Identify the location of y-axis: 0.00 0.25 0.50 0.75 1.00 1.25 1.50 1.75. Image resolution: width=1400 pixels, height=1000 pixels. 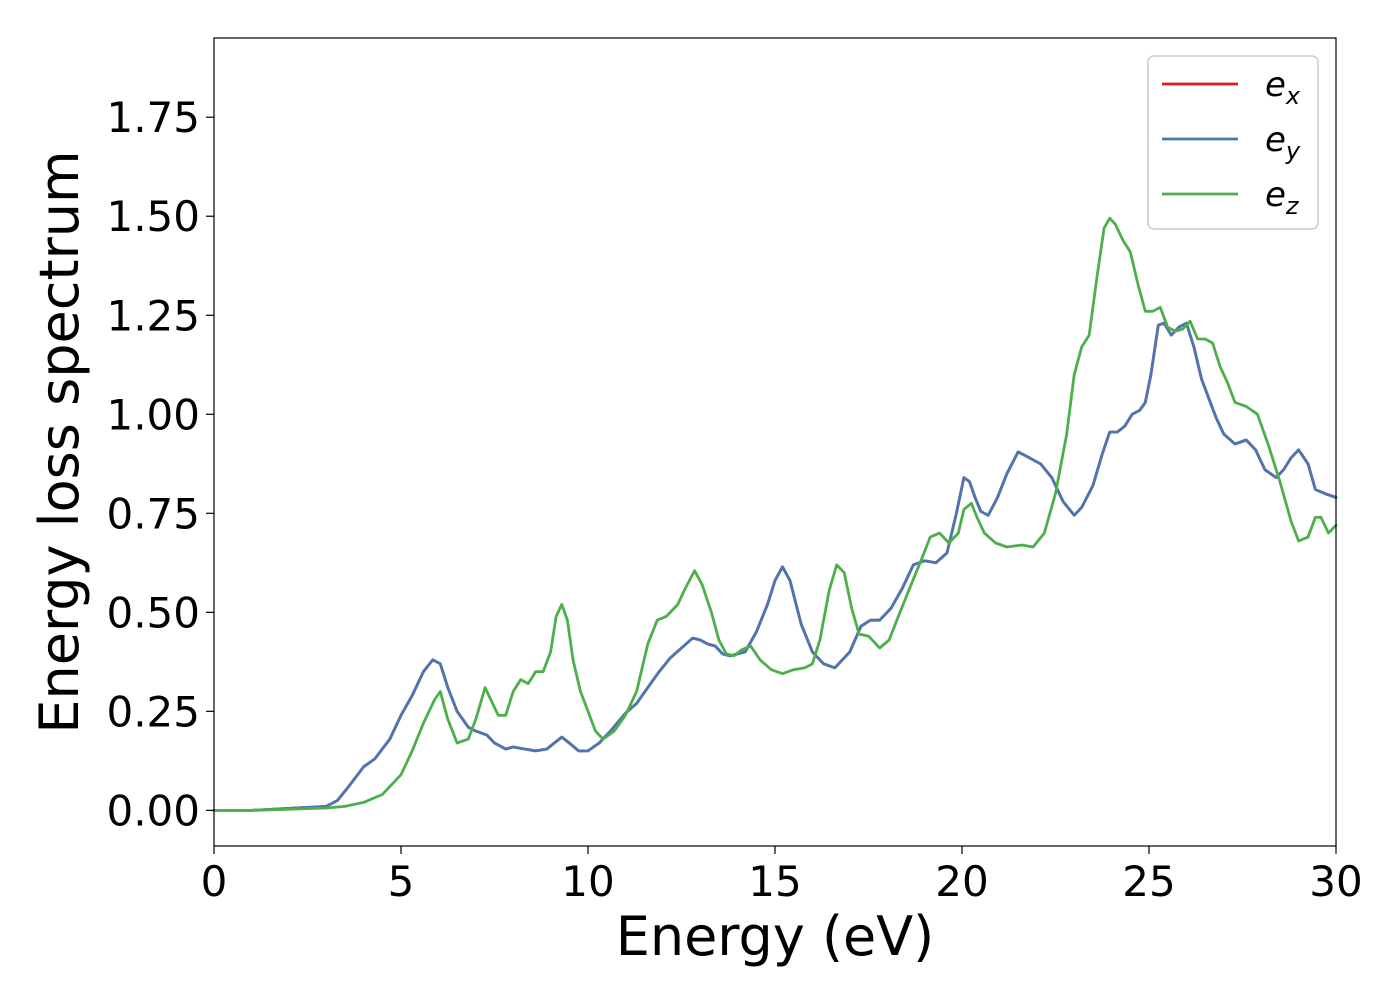
(160, 464).